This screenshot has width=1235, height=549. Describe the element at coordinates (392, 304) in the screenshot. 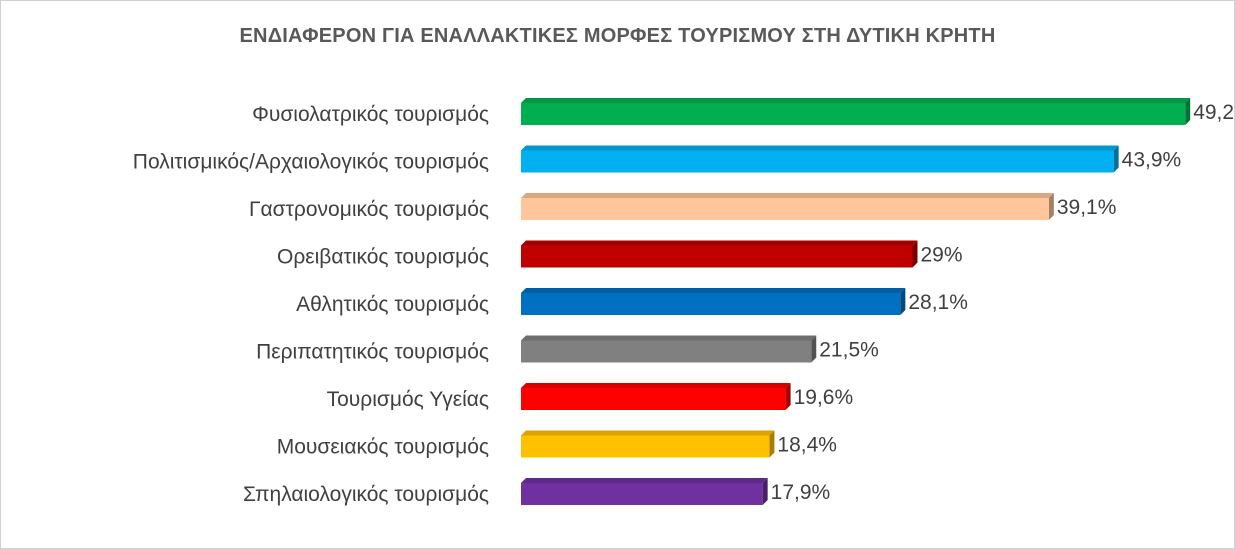

I see `category-label: Αθλητικός τουρισμός` at that location.